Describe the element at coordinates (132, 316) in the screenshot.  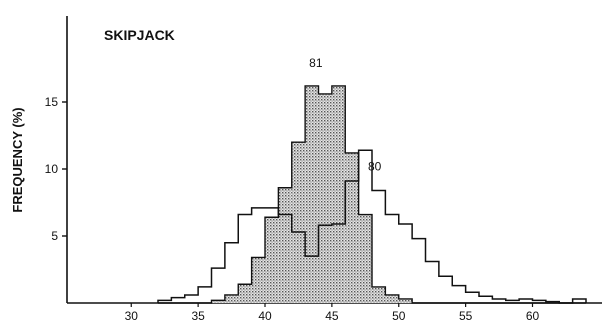
I see `x-tick-label: 30` at that location.